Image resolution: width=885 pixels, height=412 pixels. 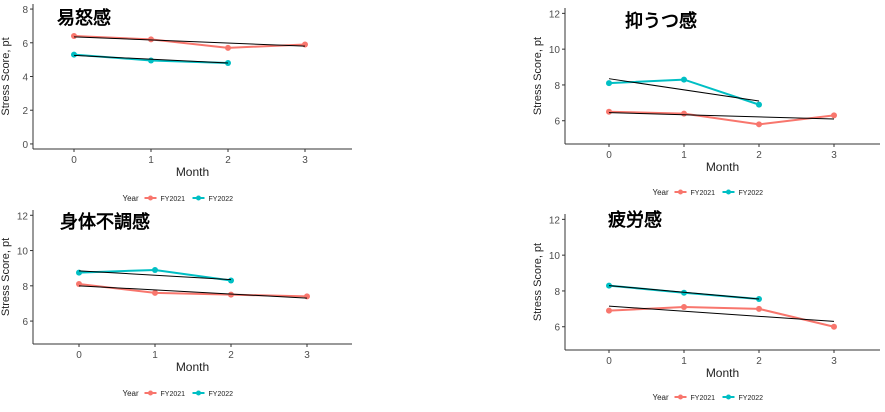 I want to click on chart-title: 易怒感, so click(x=84, y=18).